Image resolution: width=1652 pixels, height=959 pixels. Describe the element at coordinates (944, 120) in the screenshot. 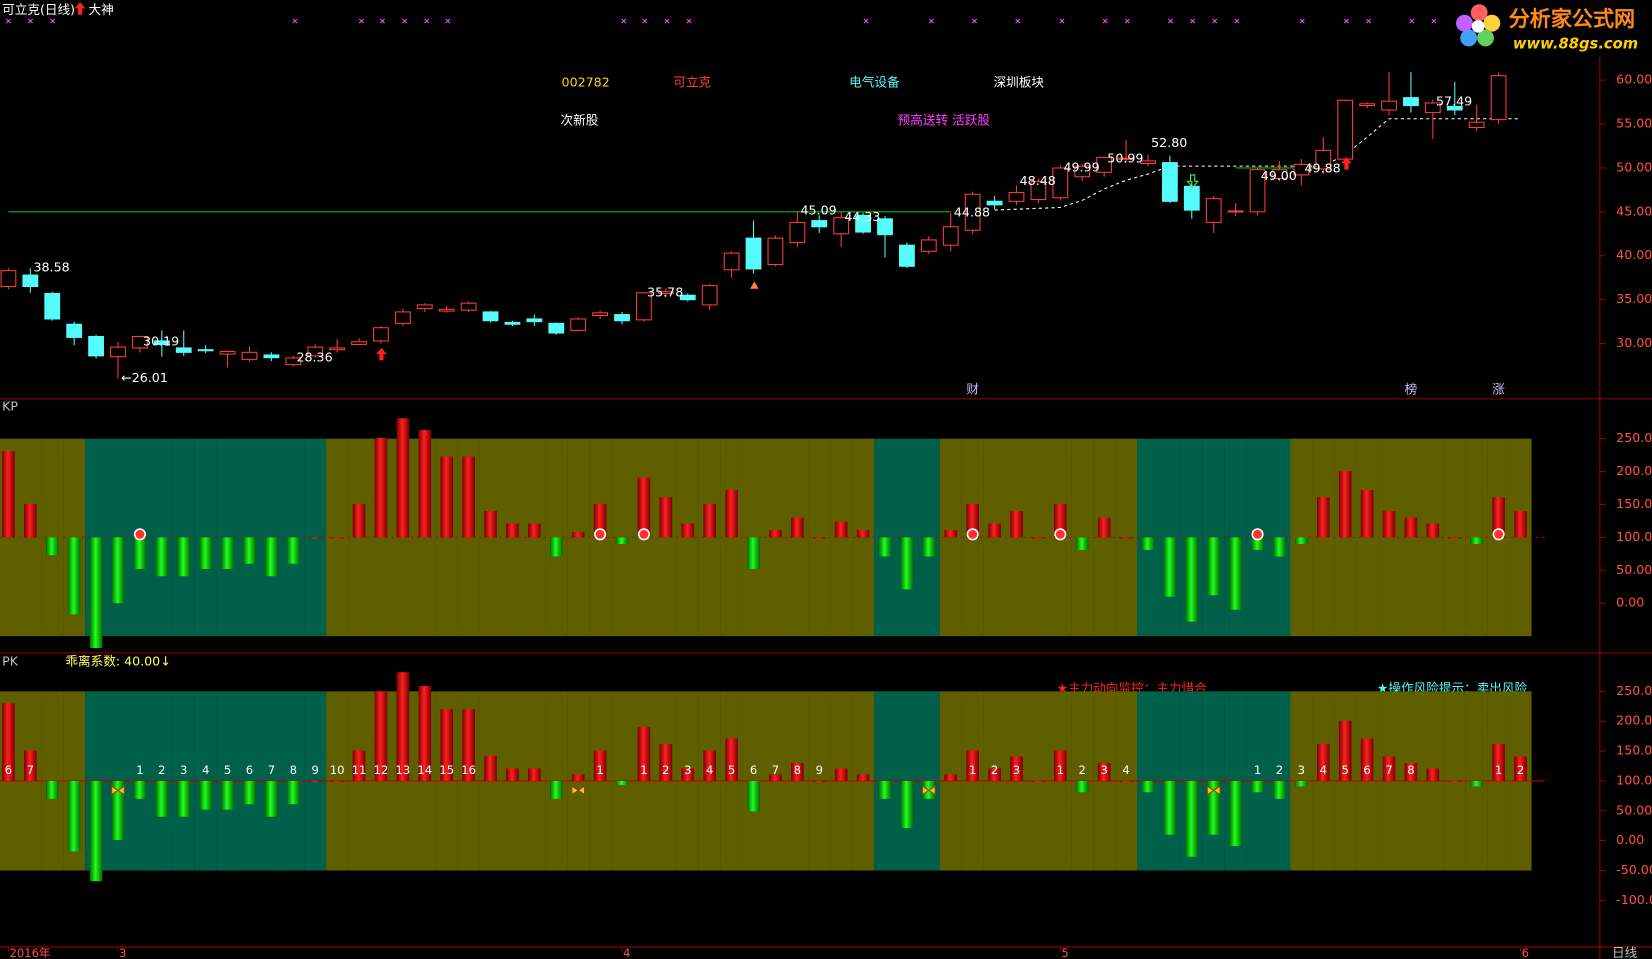

I see `tag: 预高送转 活跃股` at that location.